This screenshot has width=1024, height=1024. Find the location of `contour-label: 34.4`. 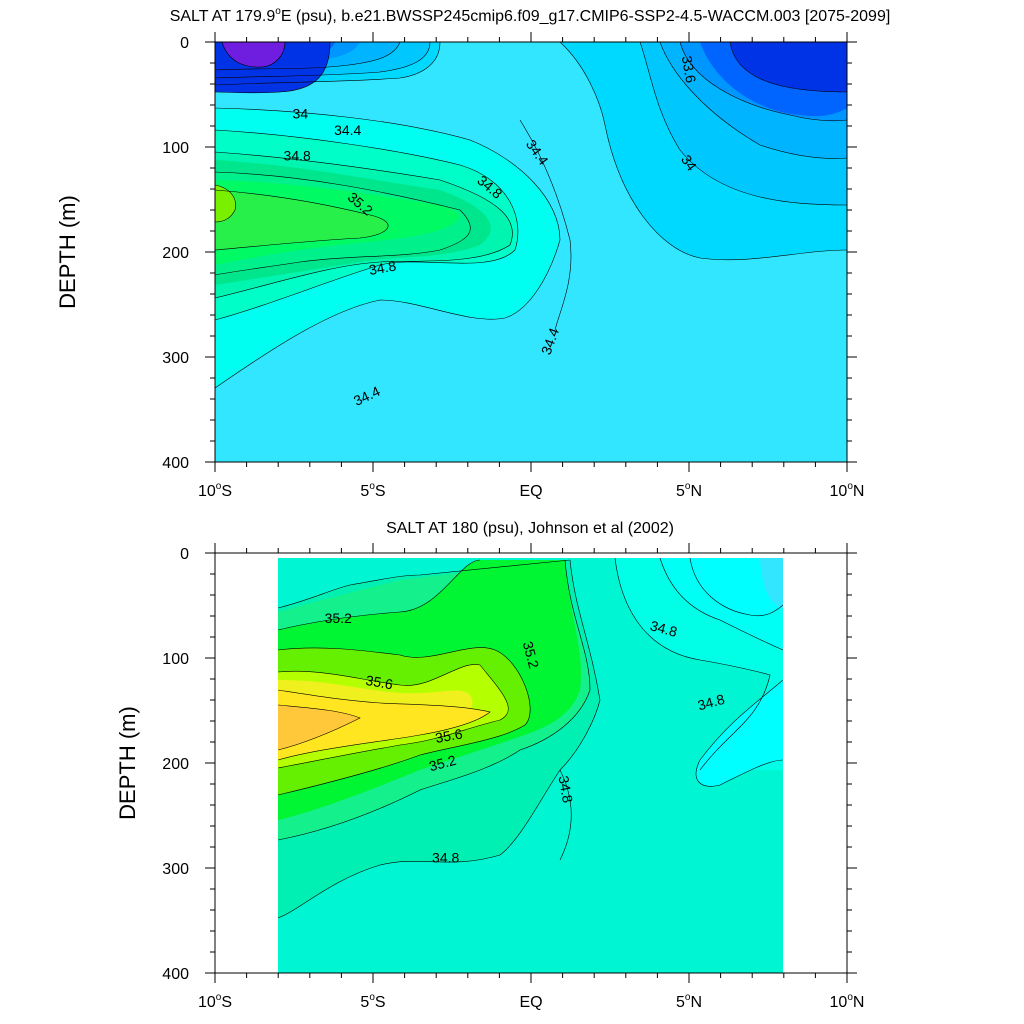

contour-label: 34.4 is located at coordinates (347, 130).